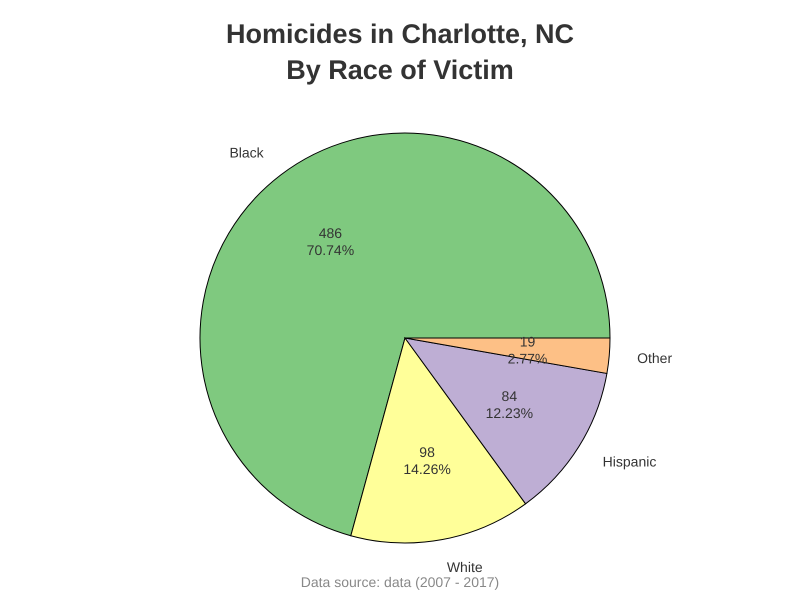 The width and height of the screenshot is (800, 600). Describe the element at coordinates (400, 52) in the screenshot. I see `chart-title: Homicides in Charlotte, NC By Race of Victim` at that location.